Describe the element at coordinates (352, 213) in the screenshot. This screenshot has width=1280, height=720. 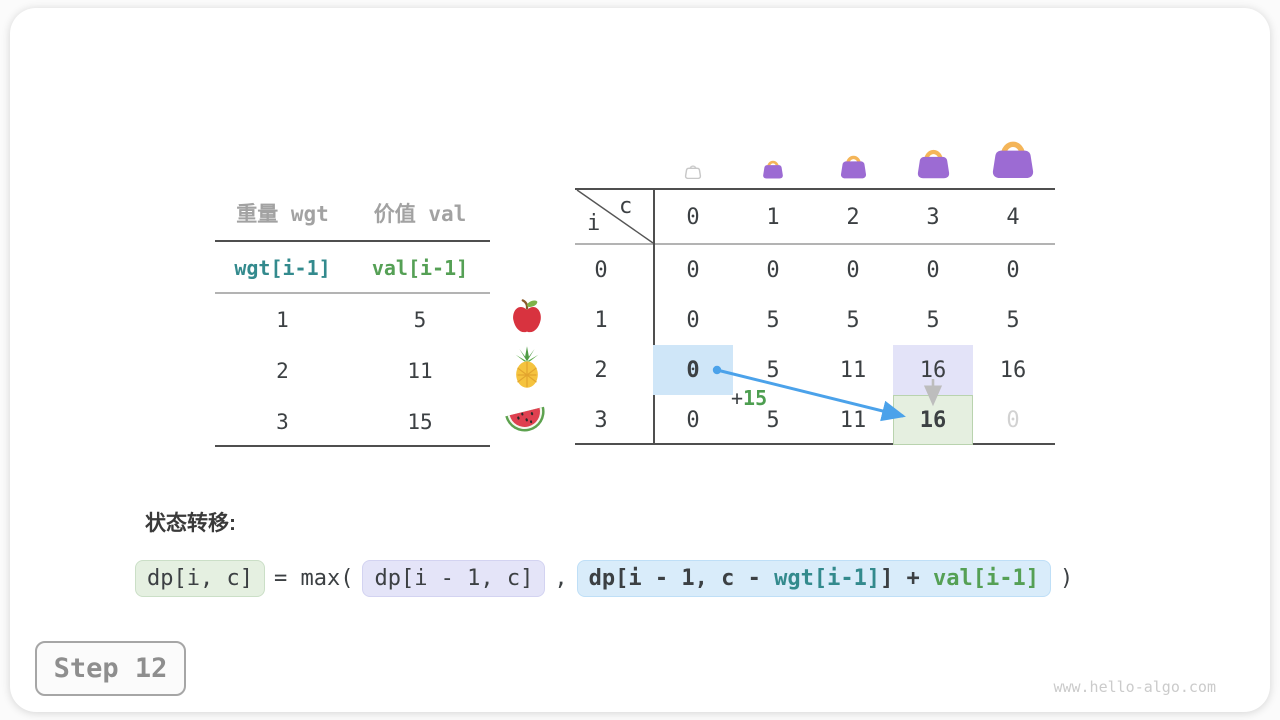
I see `item-table-header-row: 重量 wgt 价值 val` at that location.